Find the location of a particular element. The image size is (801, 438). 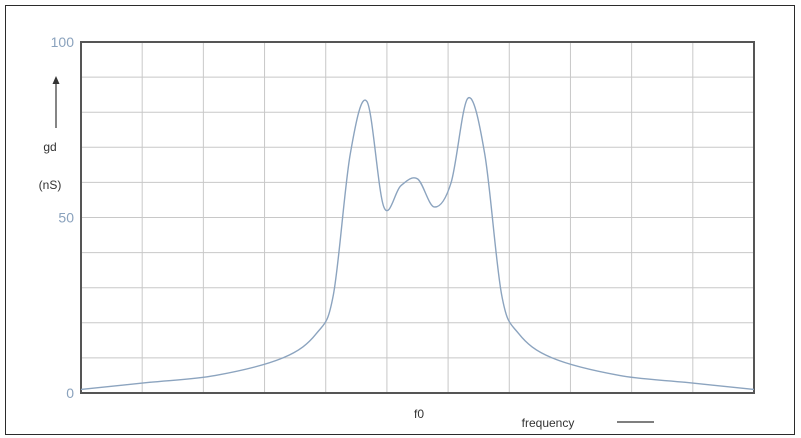

y-tick-labels: 0 50 100 is located at coordinates (63, 217).